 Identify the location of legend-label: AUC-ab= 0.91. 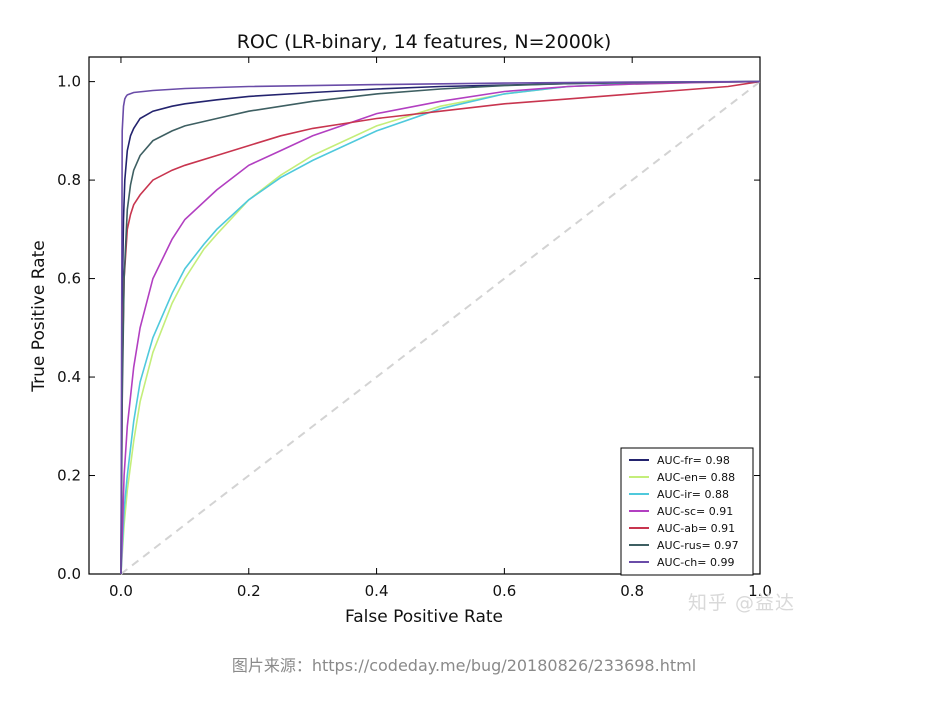
(696, 528).